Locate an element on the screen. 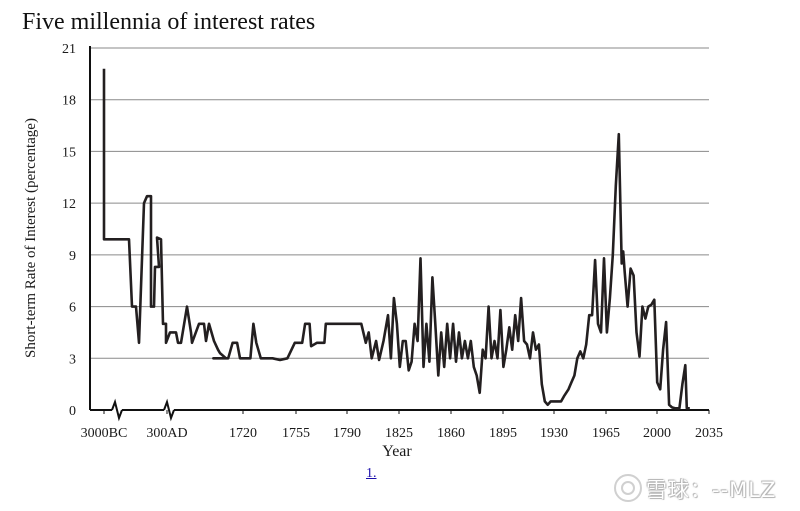  x-tick-label-3000BC: 3000BC is located at coordinates (104, 433).